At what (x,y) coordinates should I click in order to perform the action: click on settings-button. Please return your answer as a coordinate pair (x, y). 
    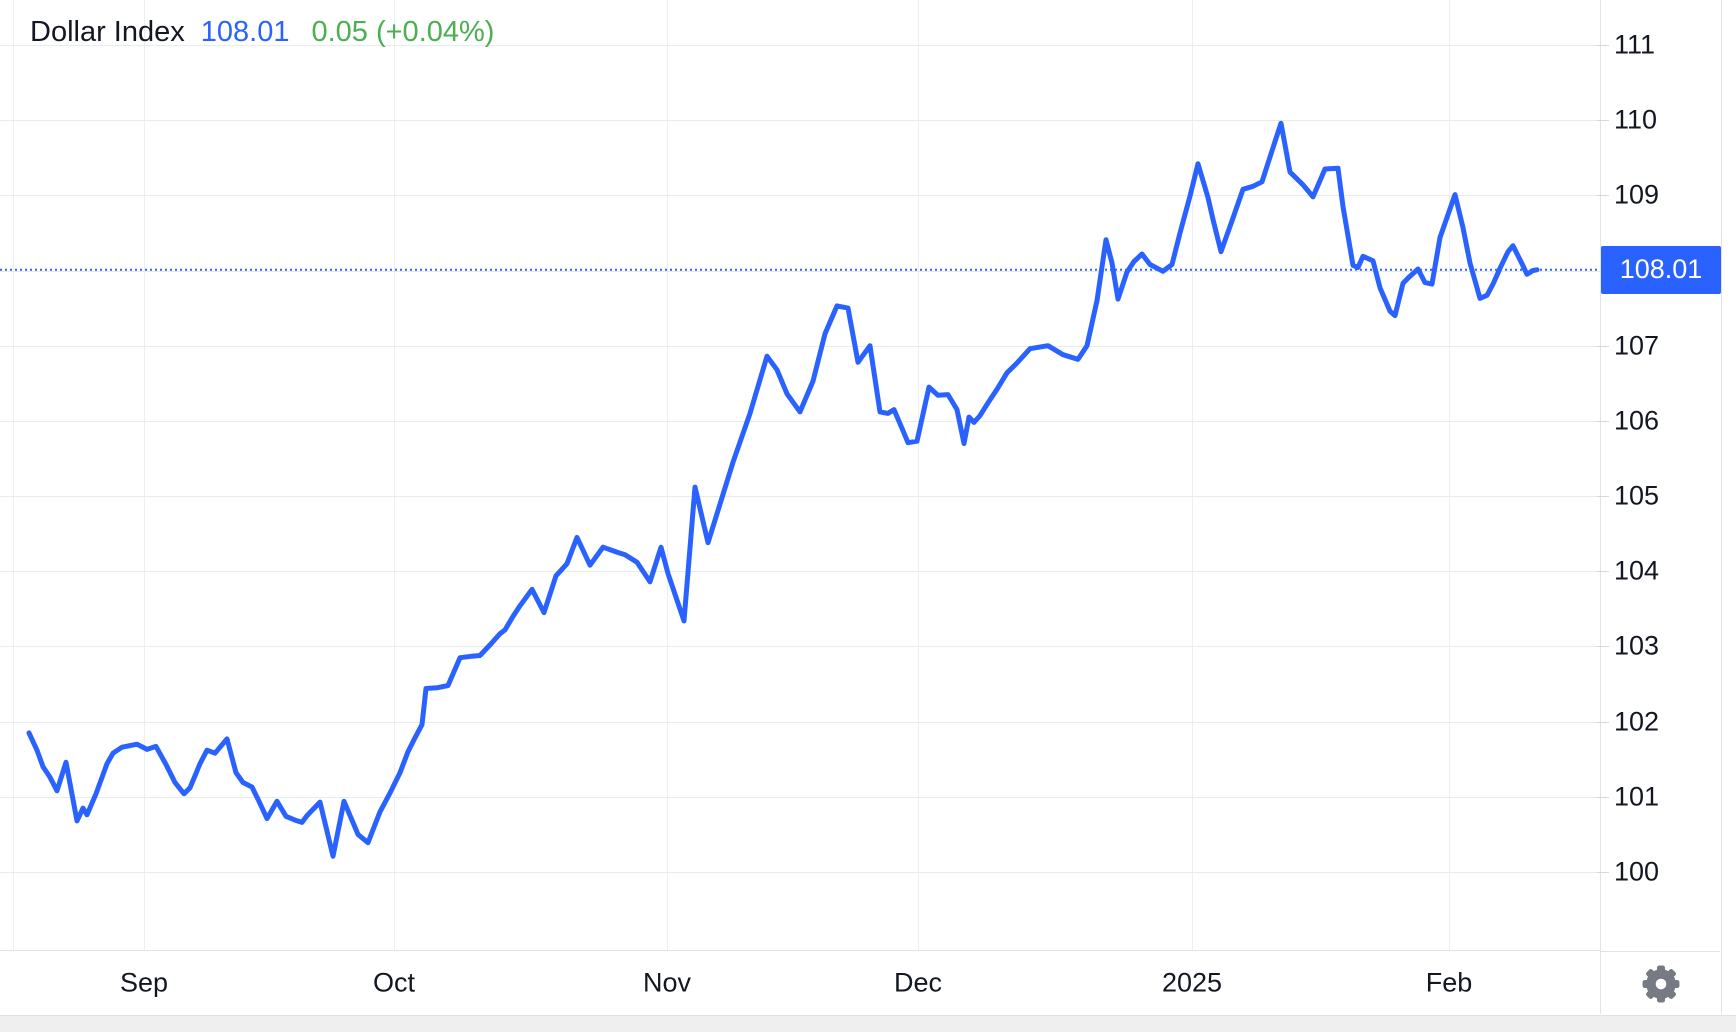
    Looking at the image, I should click on (1661, 984).